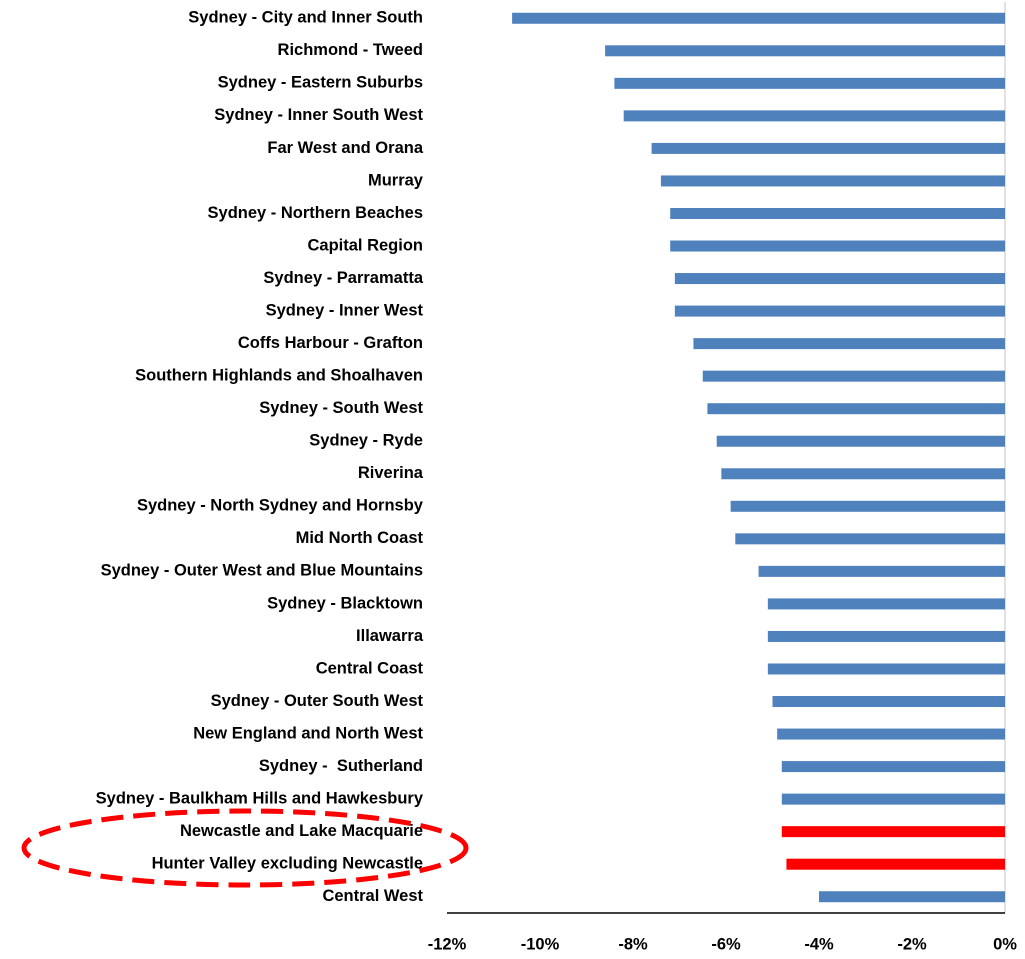  What do you see at coordinates (260, 798) in the screenshot?
I see `y-tick-label: Sydney - Baulkham Hills and Hawkesbury` at bounding box center [260, 798].